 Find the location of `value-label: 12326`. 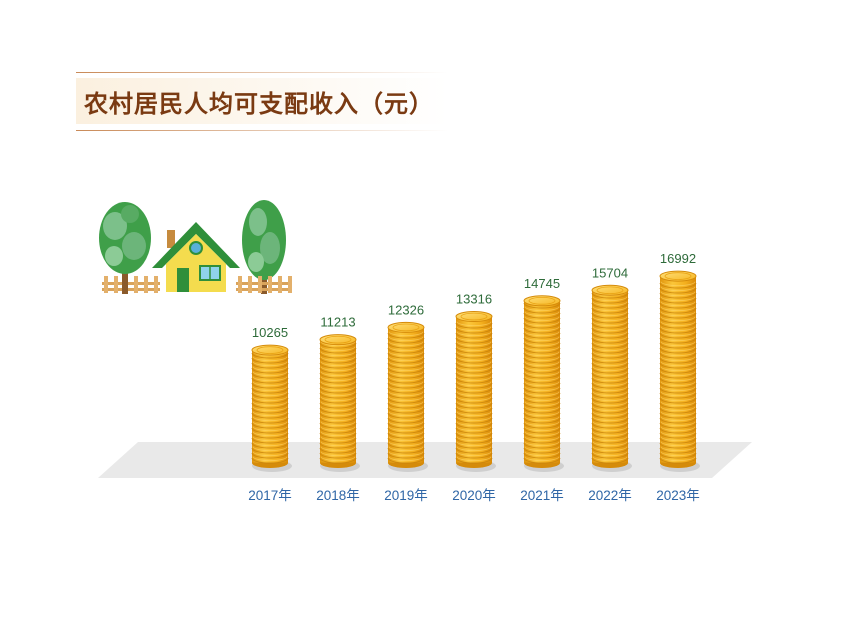

value-label: 12326 is located at coordinates (406, 309).